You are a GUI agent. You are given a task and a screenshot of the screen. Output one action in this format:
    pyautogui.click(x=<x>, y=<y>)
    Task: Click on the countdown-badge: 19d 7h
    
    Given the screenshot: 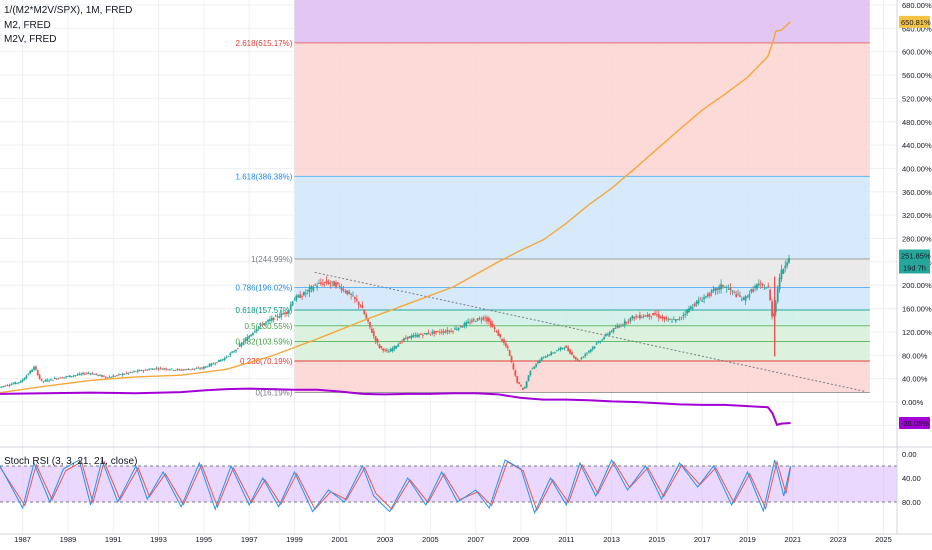 What is the action you would take?
    pyautogui.click(x=914, y=267)
    